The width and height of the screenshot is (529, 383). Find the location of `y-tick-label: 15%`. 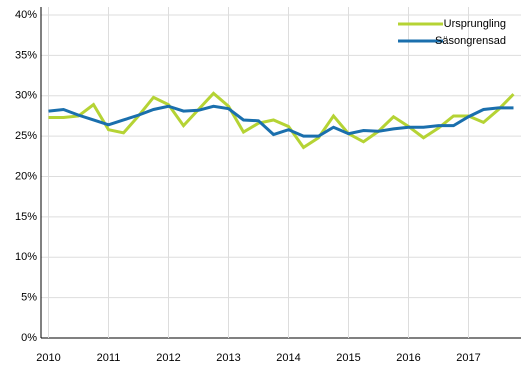

y-tick-label: 15% is located at coordinates (26, 217).